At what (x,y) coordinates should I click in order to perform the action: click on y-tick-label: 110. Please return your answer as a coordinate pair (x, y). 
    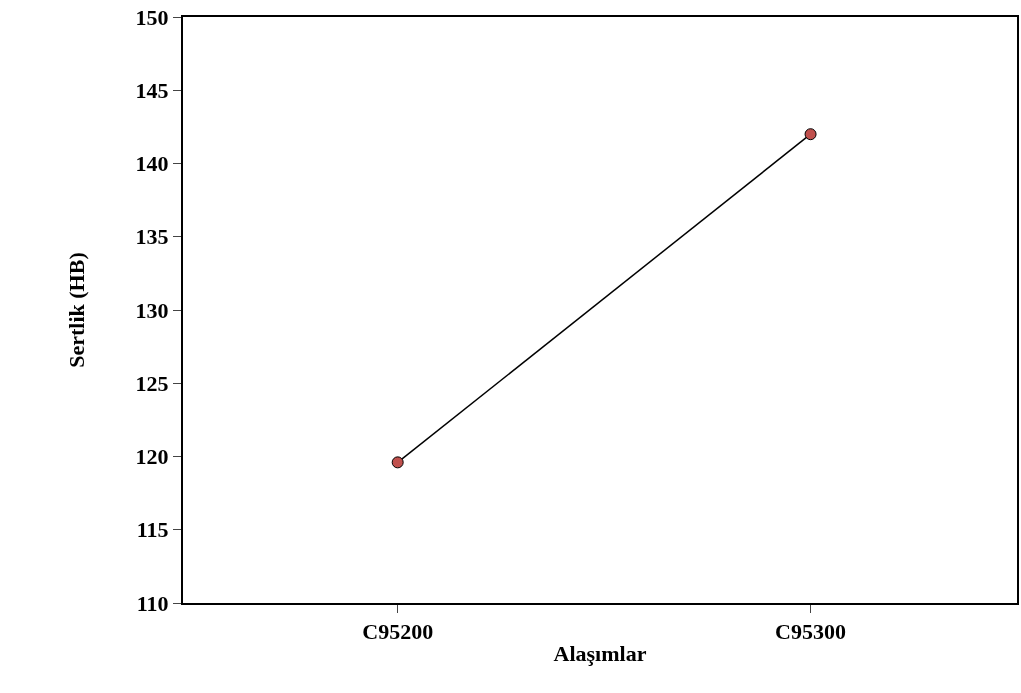
    Looking at the image, I should click on (152, 603).